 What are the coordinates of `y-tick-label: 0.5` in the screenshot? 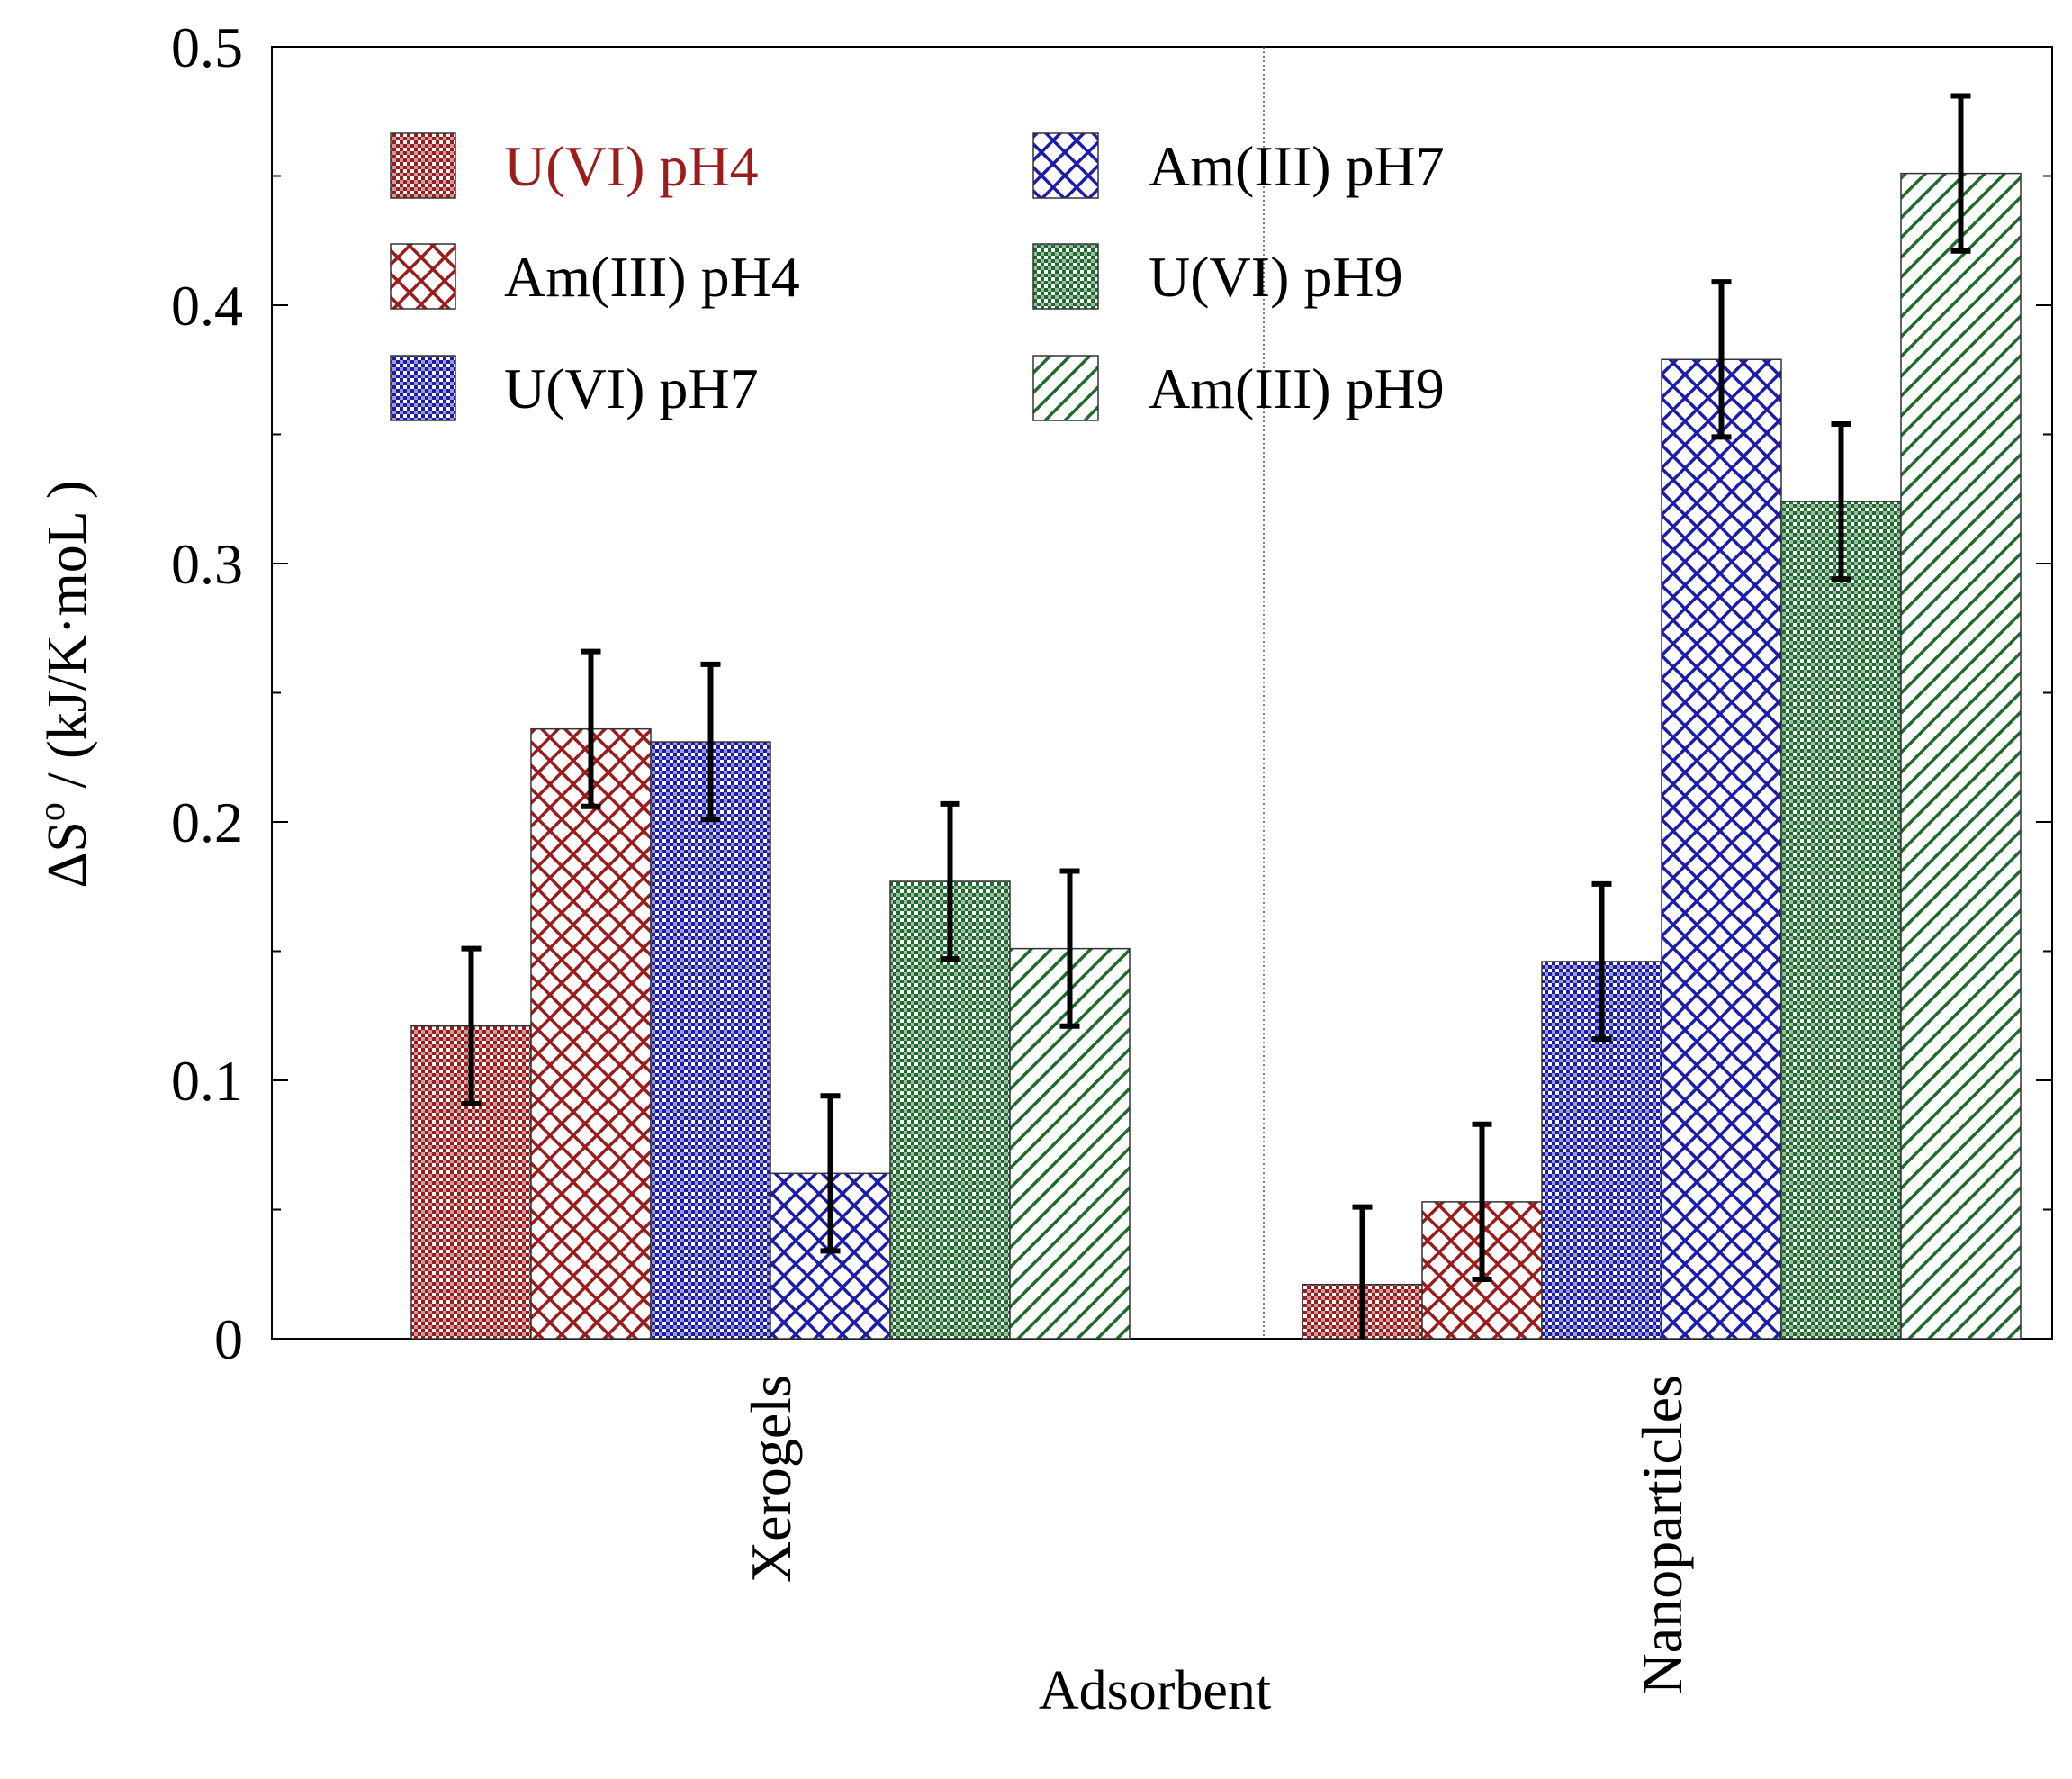 It's located at (207, 47).